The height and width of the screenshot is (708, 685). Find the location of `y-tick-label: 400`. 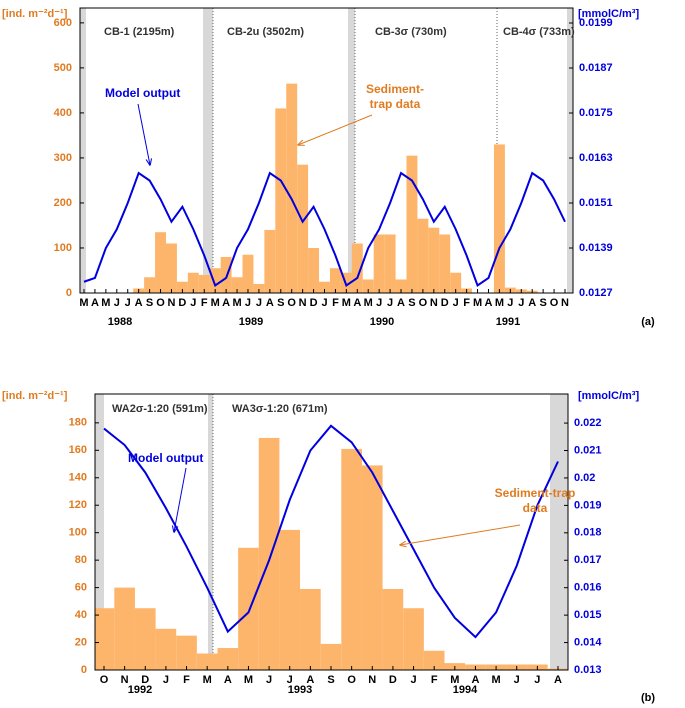

y-tick-label: 400 is located at coordinates (63, 113).